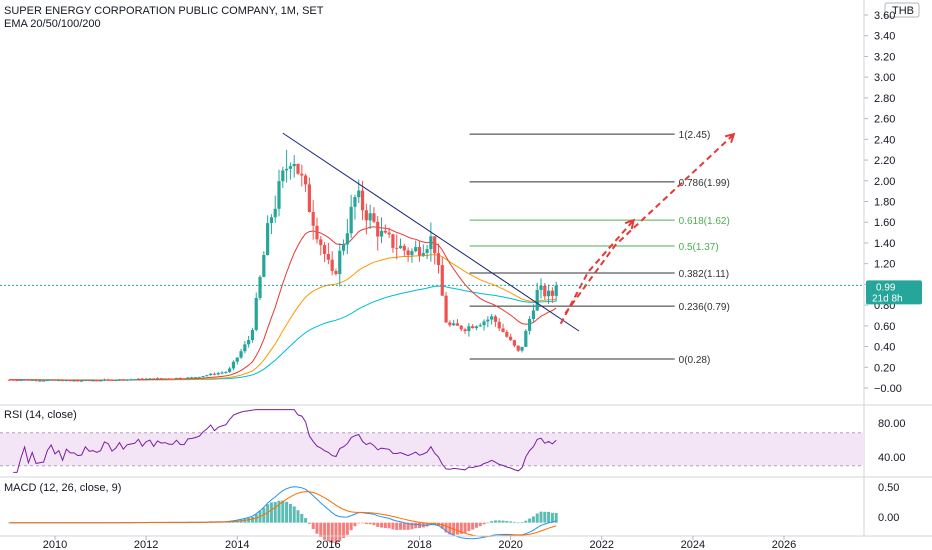  What do you see at coordinates (431, 232) in the screenshot?
I see `descending-trendline` at bounding box center [431, 232].